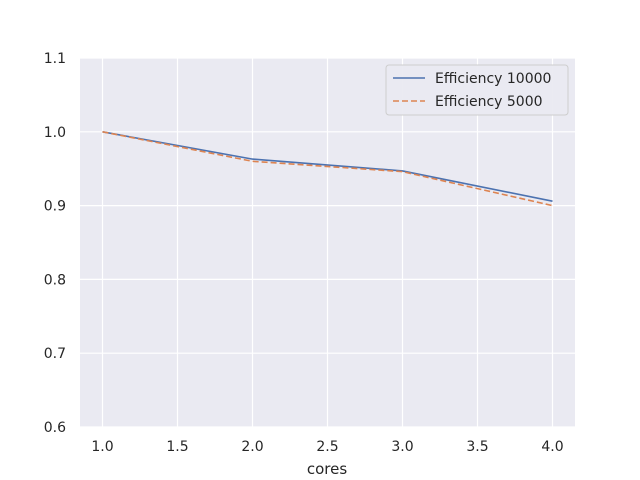 This screenshot has height=480, width=640. I want to click on legend-label-efficiency-5000: Efficiency 5000, so click(489, 102).